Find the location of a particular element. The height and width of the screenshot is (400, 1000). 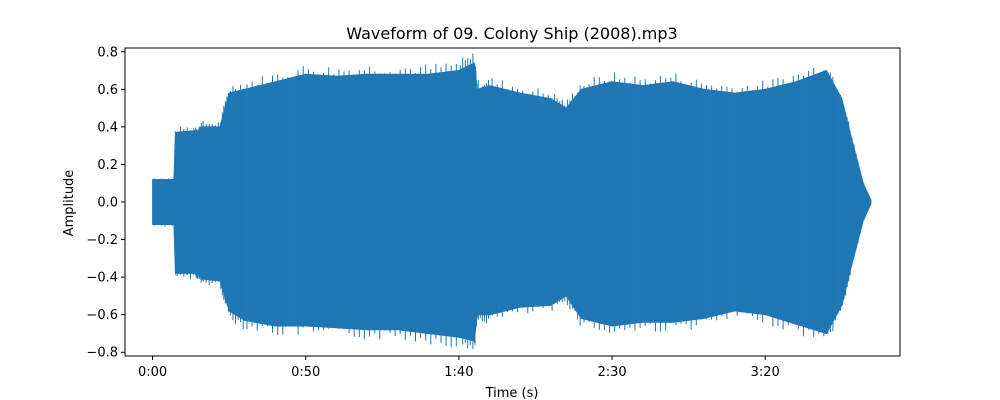

chart-title: Waveform of 09. Colony Ship (2008).mp3 is located at coordinates (511, 33).